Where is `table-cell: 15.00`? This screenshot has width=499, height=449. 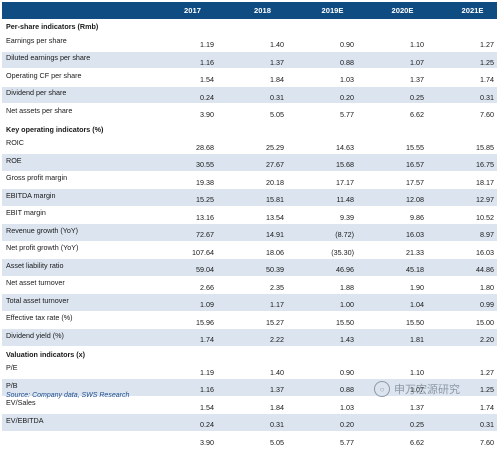
table-cell: 15.00 is located at coordinates (462, 323).